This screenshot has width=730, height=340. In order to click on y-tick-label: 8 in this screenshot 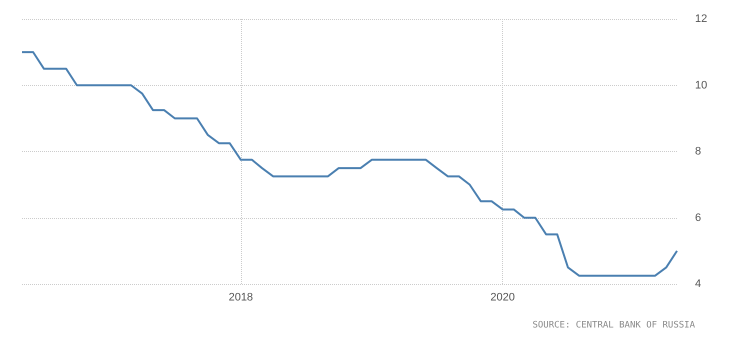, I will do `click(698, 152)`.